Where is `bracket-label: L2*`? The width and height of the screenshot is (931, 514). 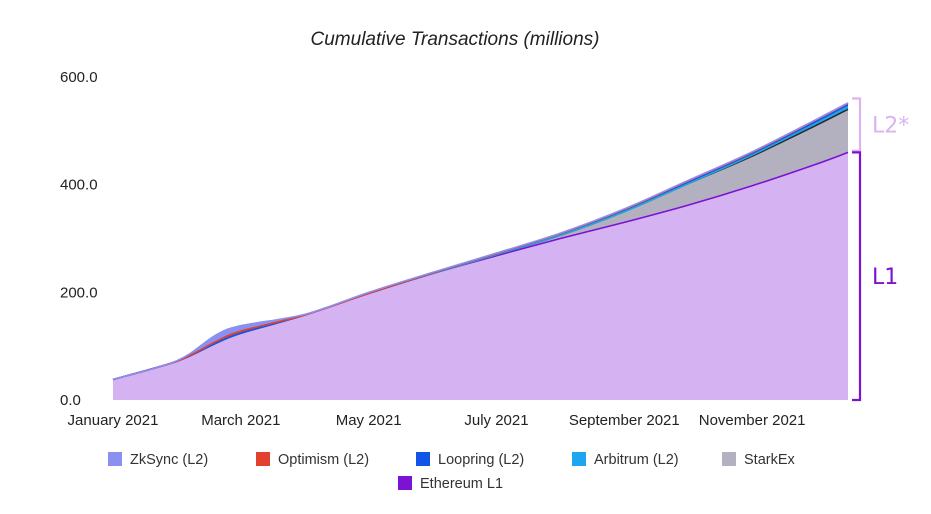 bracket-label: L2* is located at coordinates (890, 126).